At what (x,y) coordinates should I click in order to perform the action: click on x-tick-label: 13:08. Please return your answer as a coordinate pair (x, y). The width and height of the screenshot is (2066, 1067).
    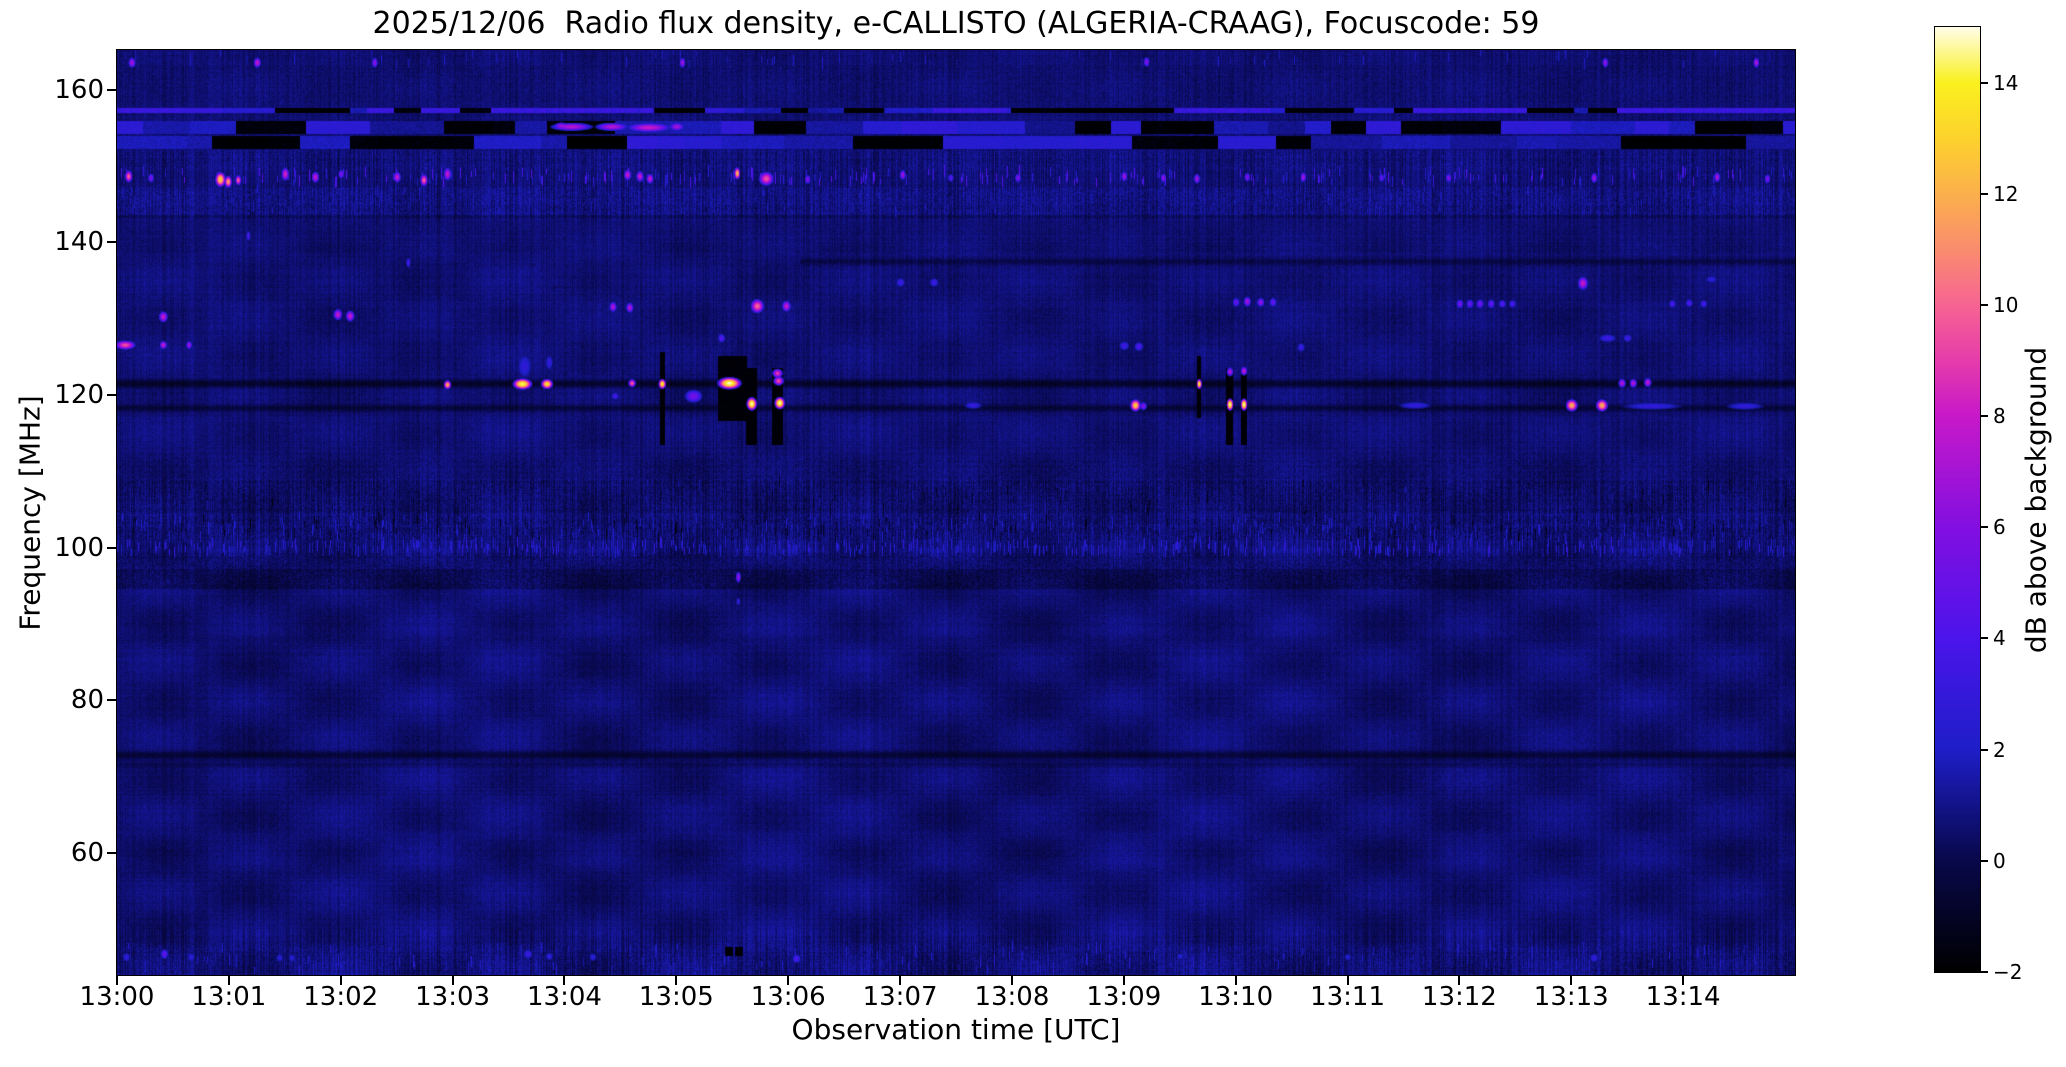
    Looking at the image, I should click on (1012, 997).